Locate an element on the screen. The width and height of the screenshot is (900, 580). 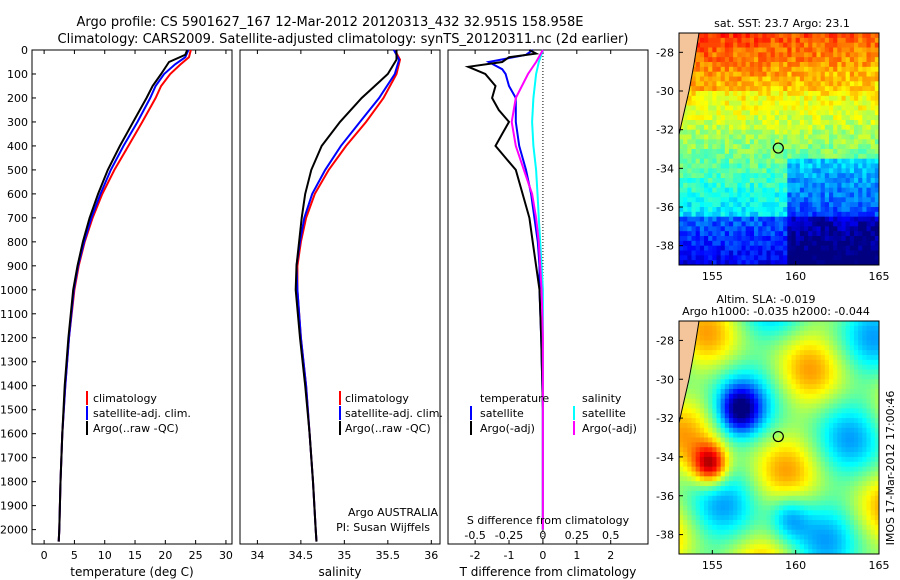
x-tick-label: 10 is located at coordinates (105, 555).